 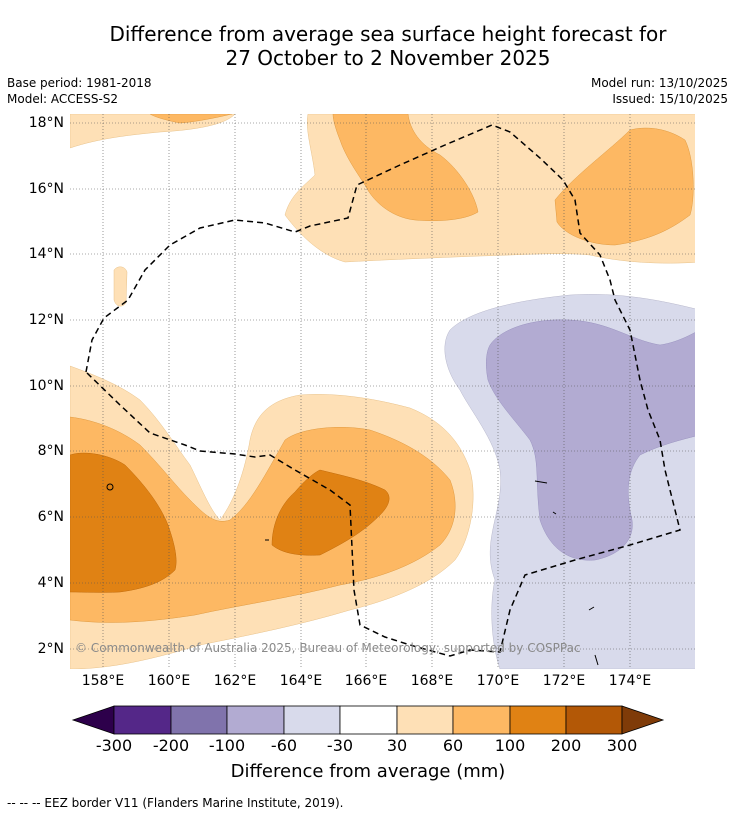 What do you see at coordinates (388, 58) in the screenshot?
I see `title-line-2: 27 October to 2 November 2025` at bounding box center [388, 58].